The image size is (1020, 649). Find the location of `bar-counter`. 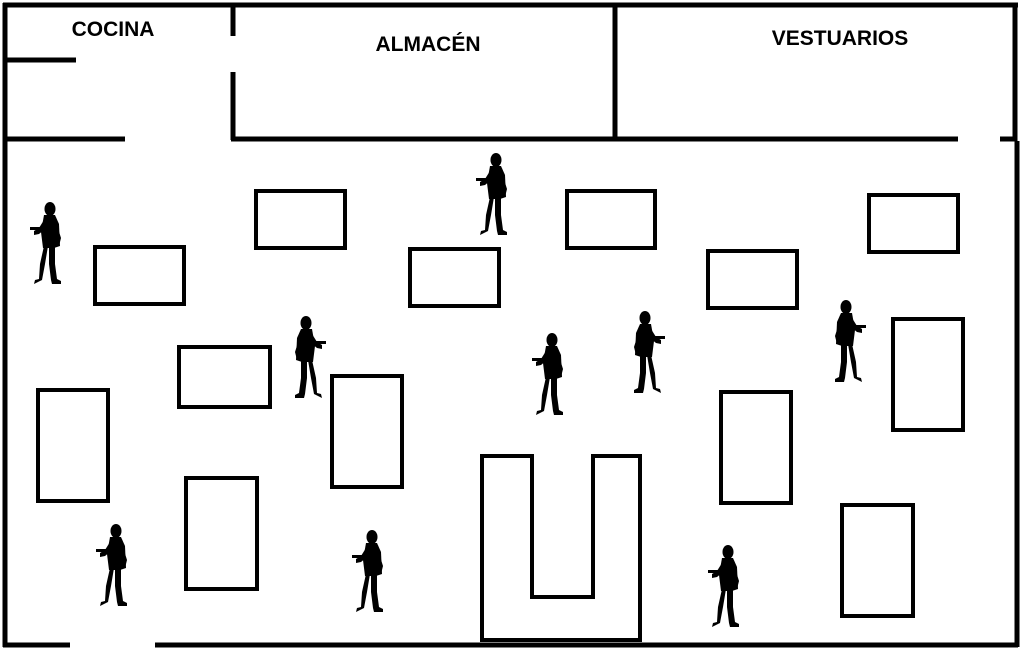

bar-counter is located at coordinates (561, 548).